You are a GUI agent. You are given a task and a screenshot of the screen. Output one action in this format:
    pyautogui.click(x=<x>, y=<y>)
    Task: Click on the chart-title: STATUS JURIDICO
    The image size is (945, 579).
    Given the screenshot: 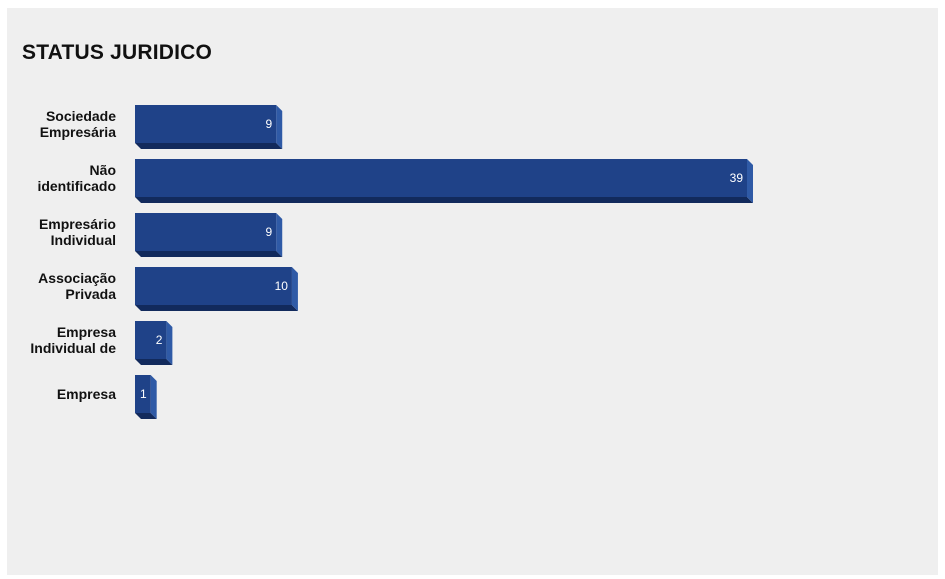 What is the action you would take?
    pyautogui.click(x=117, y=52)
    